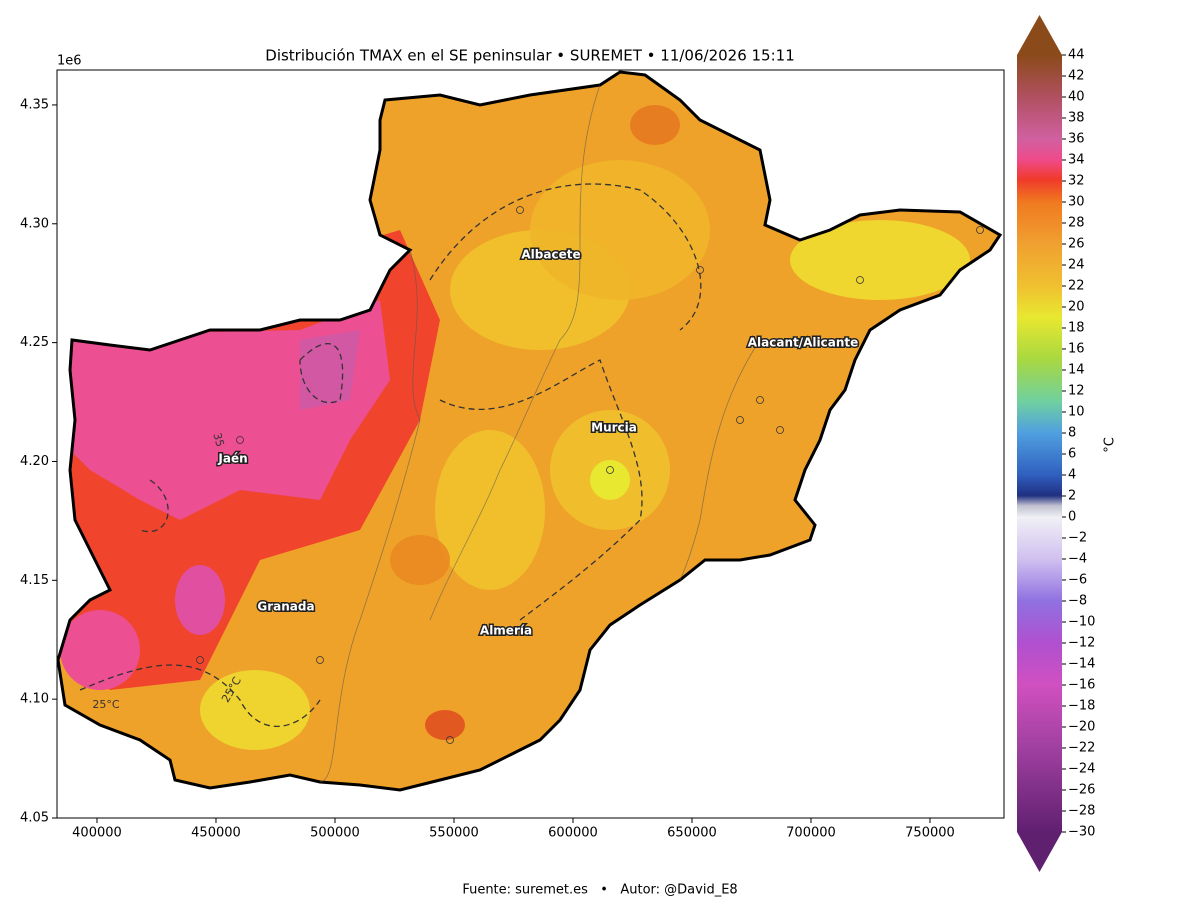 Image resolution: width=1200 pixels, height=915 pixels. What do you see at coordinates (550, 255) in the screenshot?
I see `city-label: Albacete` at bounding box center [550, 255].